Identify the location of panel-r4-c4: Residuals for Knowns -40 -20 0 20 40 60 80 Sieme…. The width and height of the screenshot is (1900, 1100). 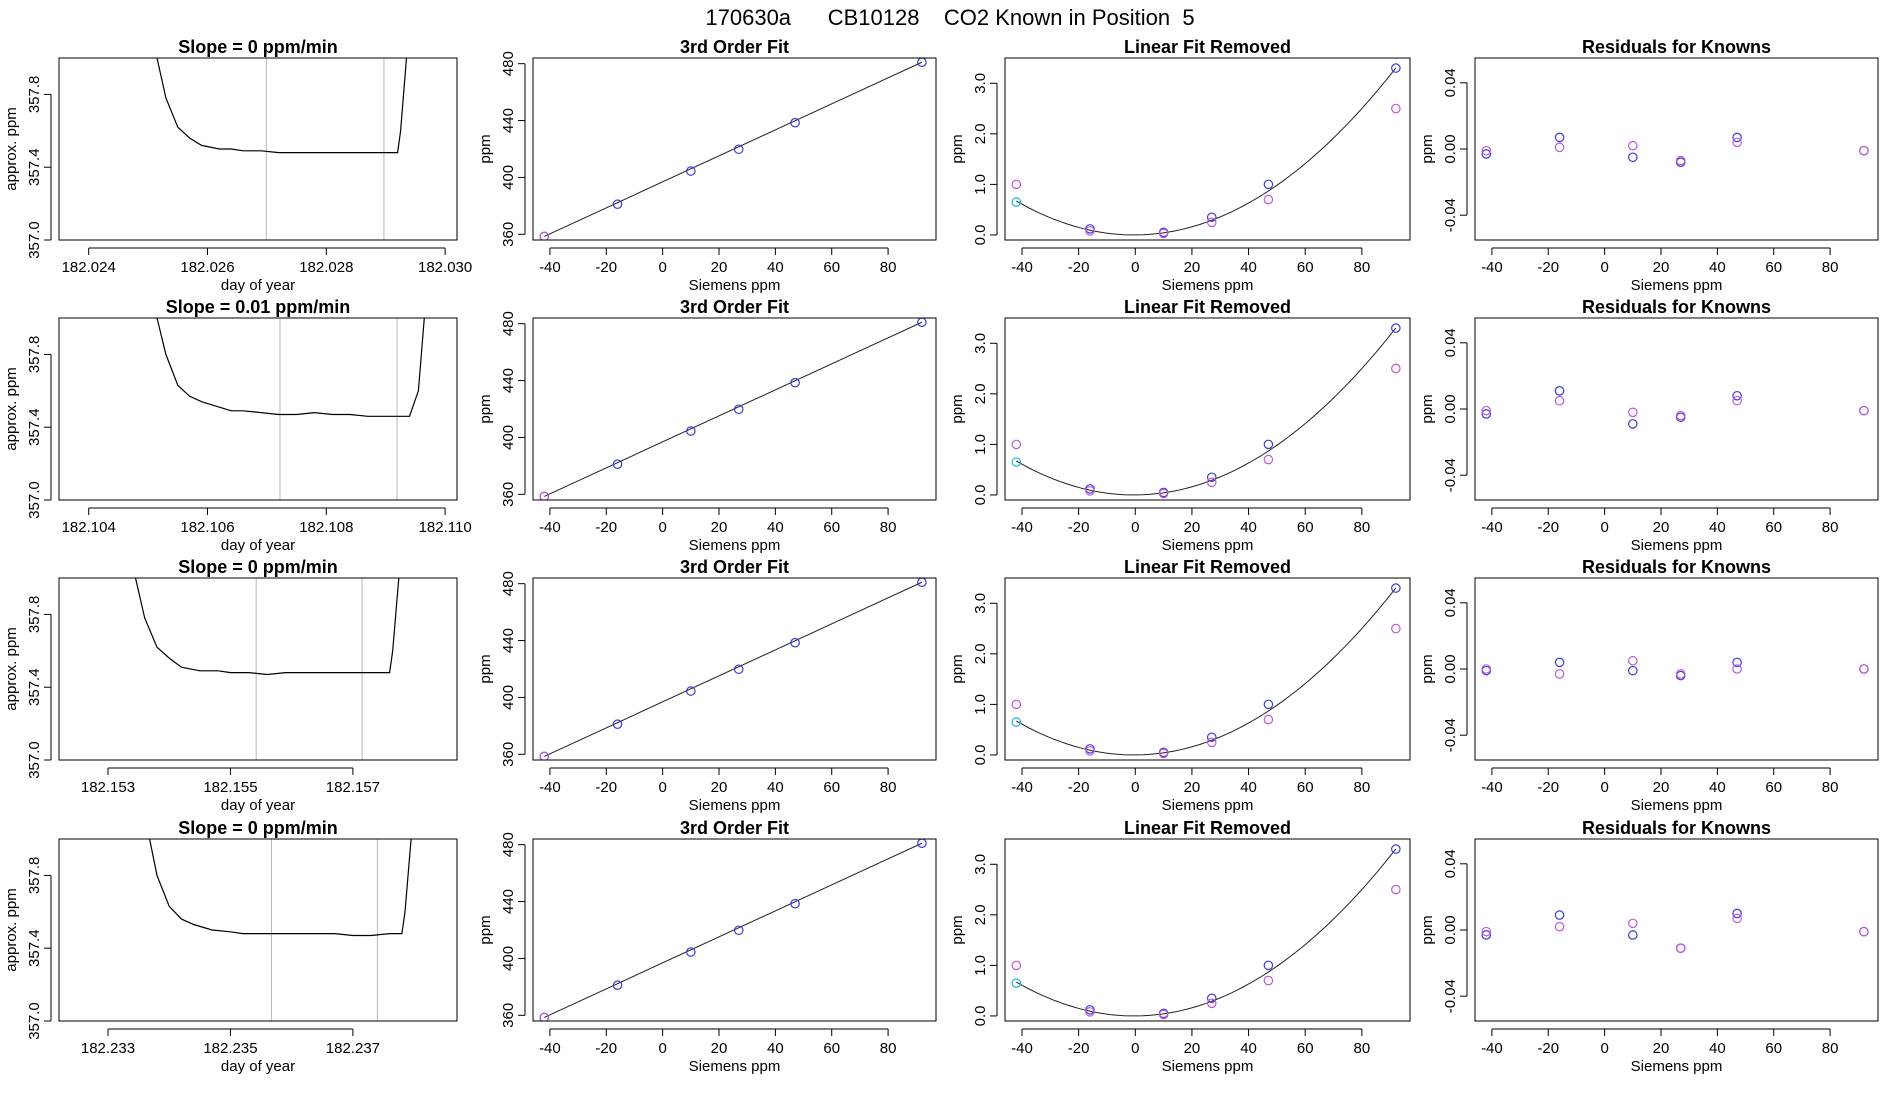
(1649, 946).